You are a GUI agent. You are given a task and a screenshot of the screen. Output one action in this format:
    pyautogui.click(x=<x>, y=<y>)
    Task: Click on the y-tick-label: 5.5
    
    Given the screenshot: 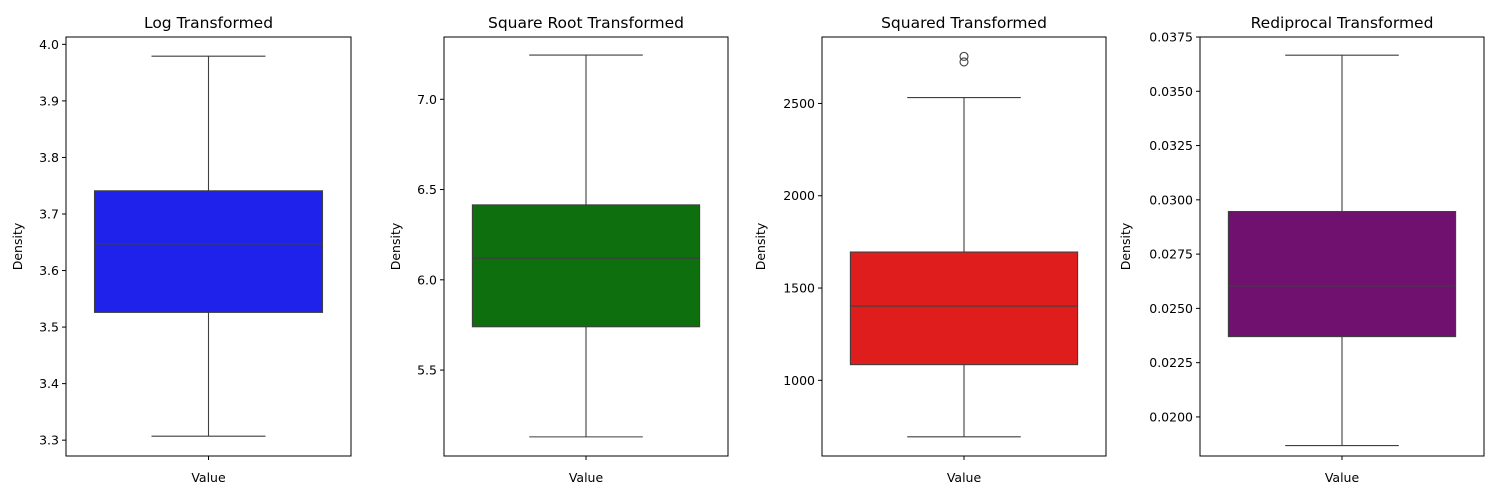 What is the action you would take?
    pyautogui.click(x=427, y=370)
    